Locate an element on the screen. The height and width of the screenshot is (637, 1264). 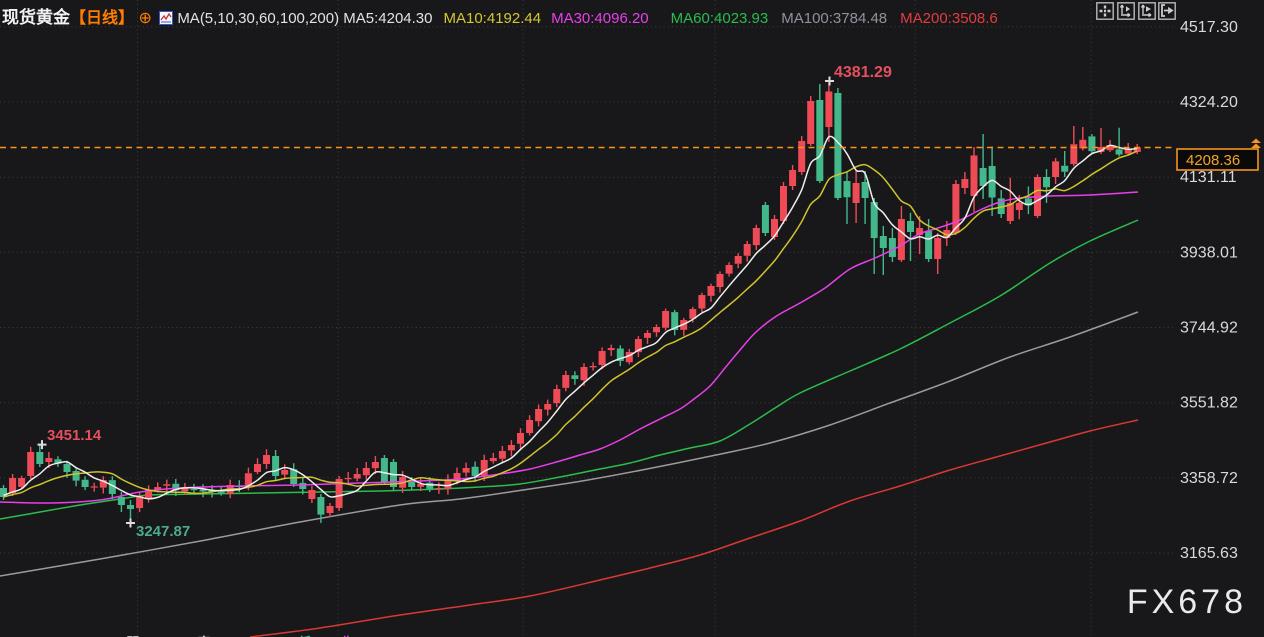
svg-text: FX678 is located at coordinates (1187, 602).